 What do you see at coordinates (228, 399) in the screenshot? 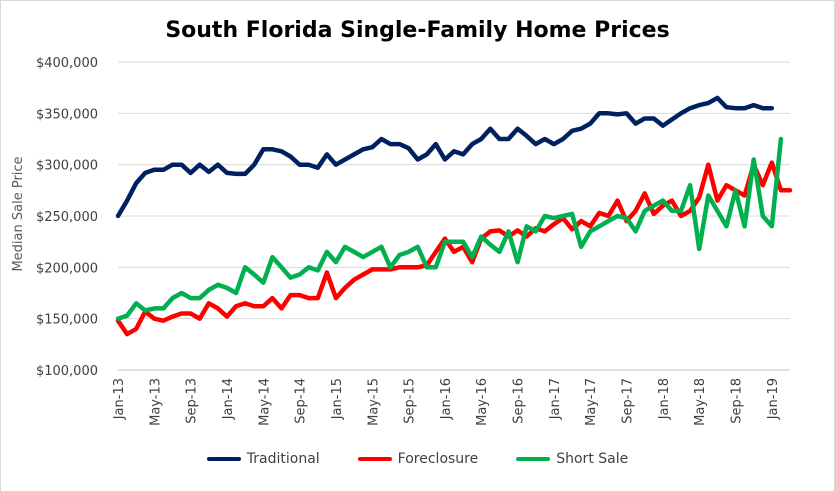
I see `x-tick-label: Jan-14` at bounding box center [228, 399].